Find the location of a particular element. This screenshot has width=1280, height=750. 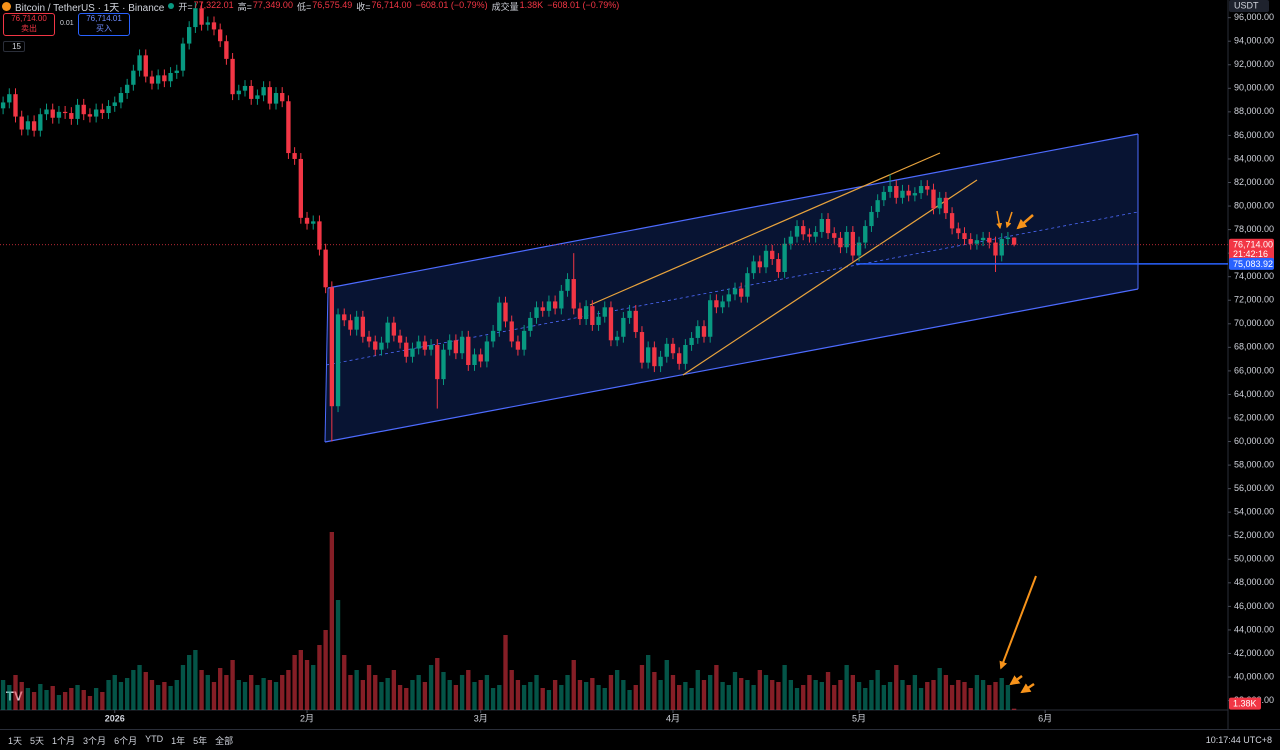

range-button: 3个月 is located at coordinates (95, 740).